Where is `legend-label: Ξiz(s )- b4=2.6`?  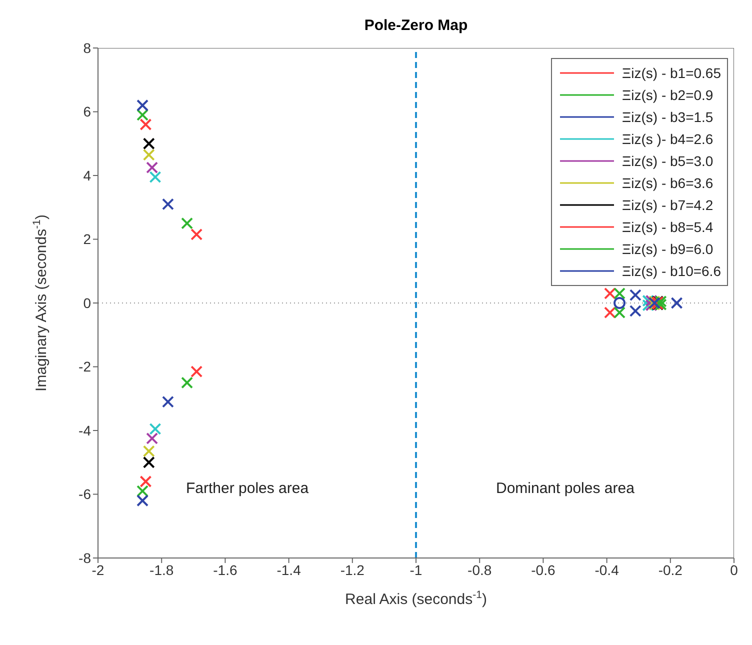
legend-label: Ξiz(s )- b4=2.6 is located at coordinates (668, 139).